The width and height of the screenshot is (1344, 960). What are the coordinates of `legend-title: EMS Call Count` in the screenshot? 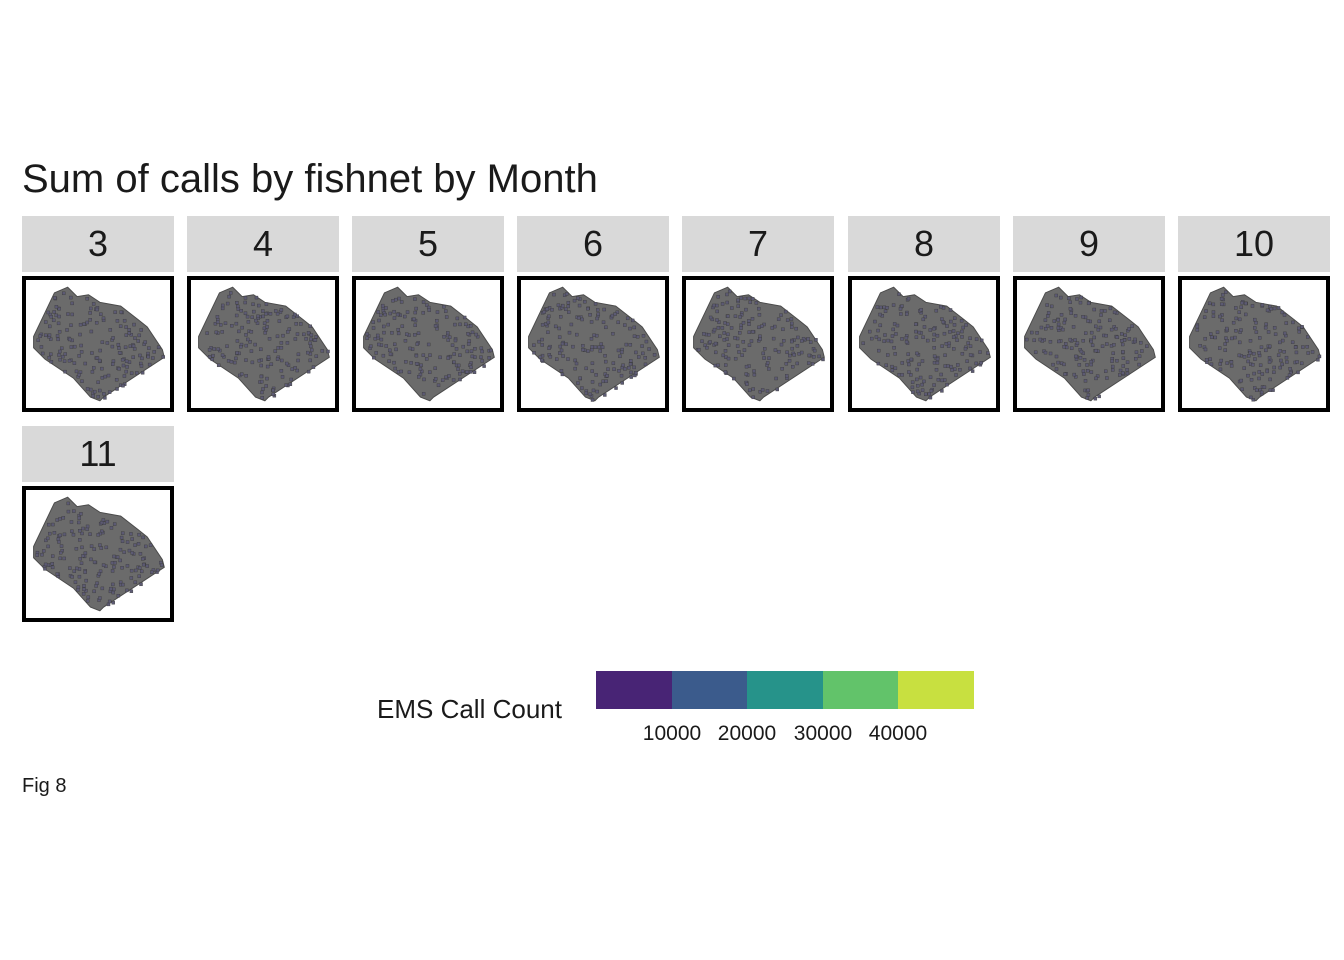 It's located at (469, 709).